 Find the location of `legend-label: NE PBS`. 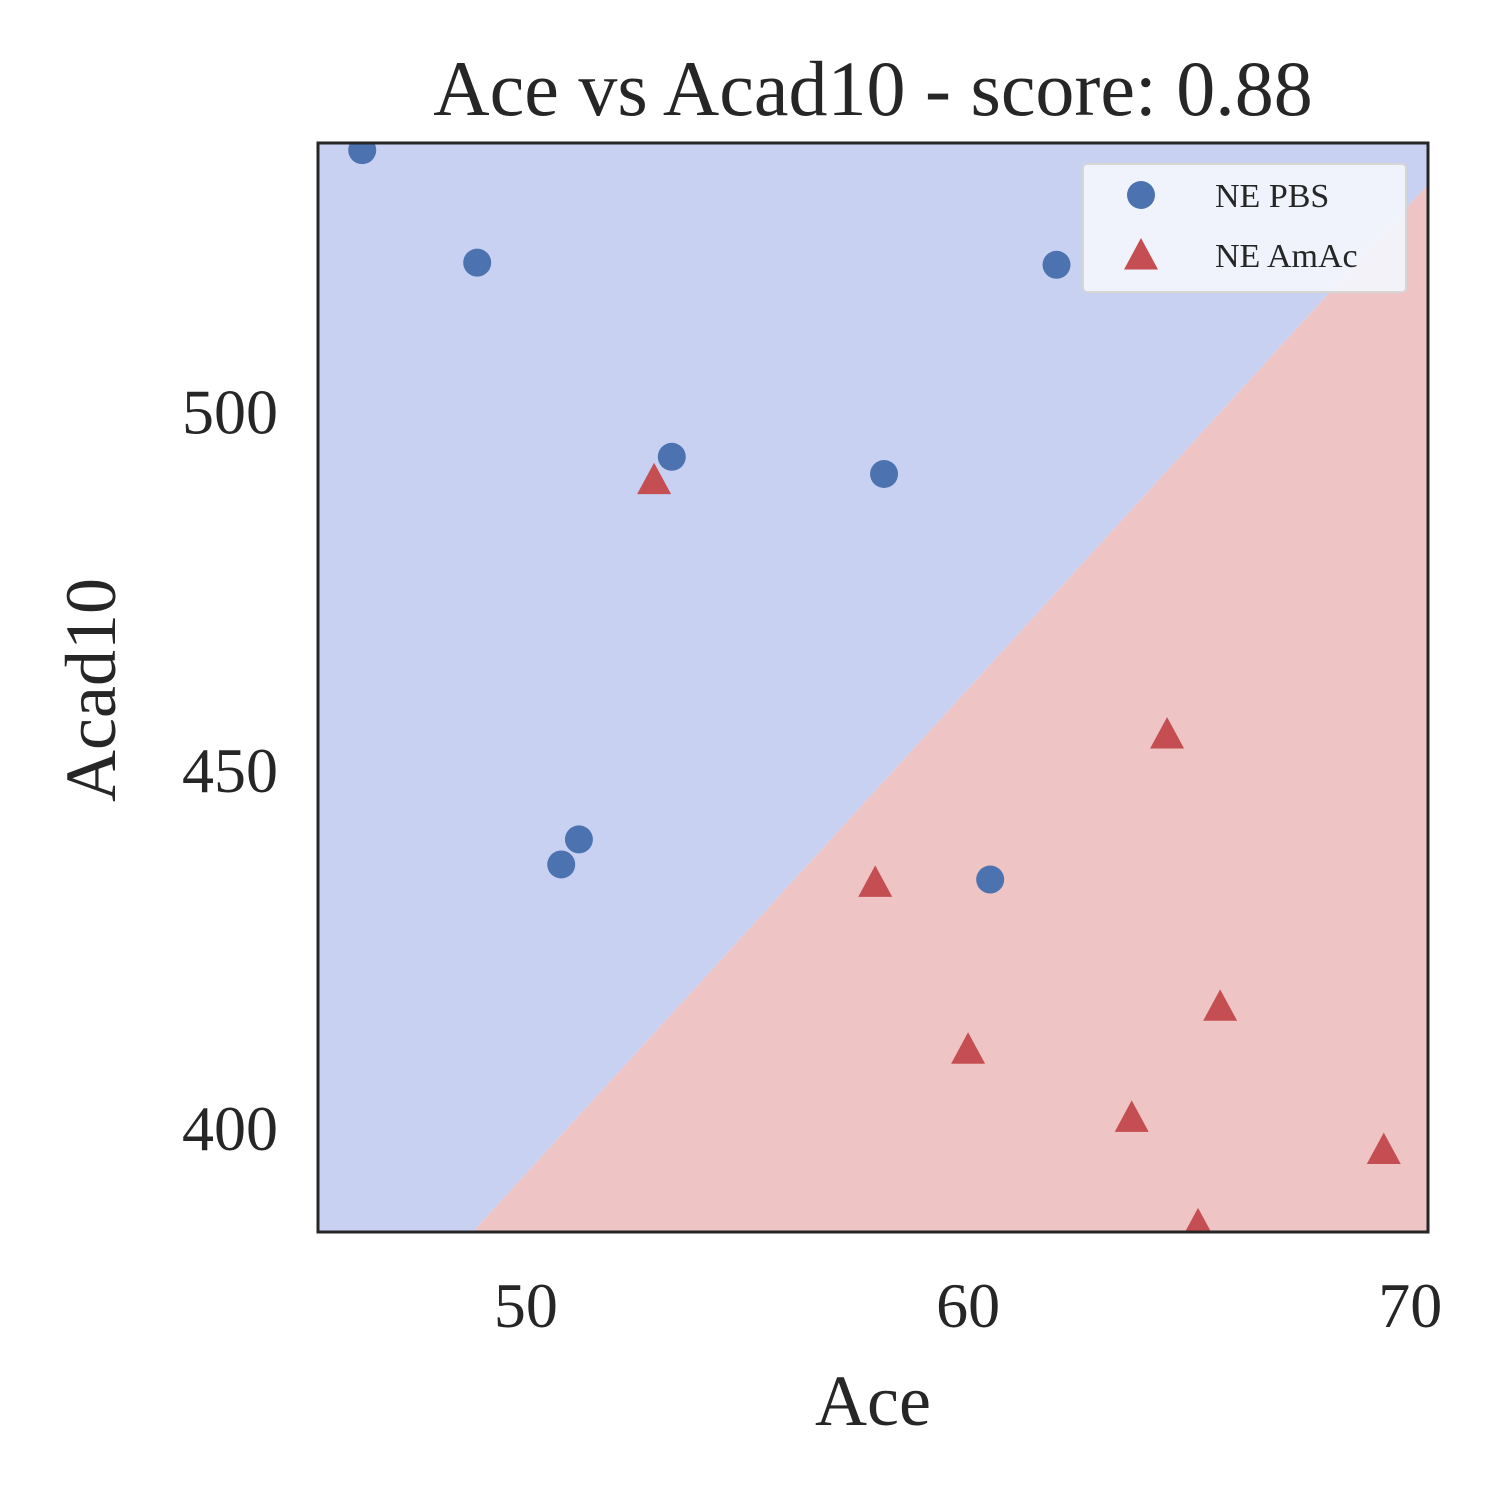

legend-label: NE PBS is located at coordinates (1272, 196).